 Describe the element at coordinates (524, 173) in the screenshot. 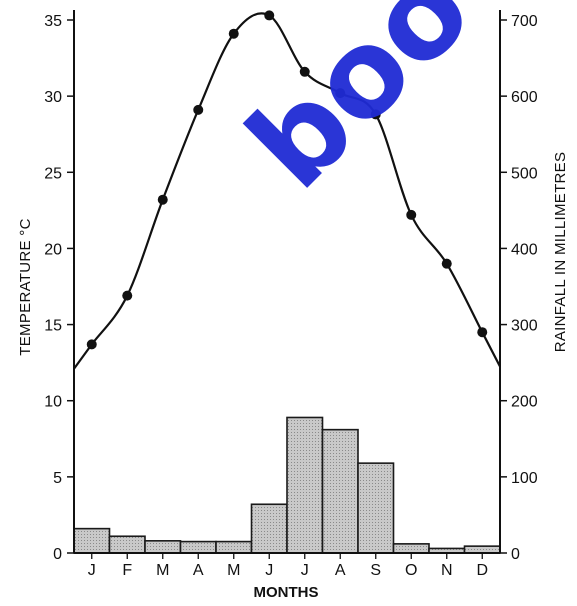

I see `y-right-tick-label: 500` at that location.